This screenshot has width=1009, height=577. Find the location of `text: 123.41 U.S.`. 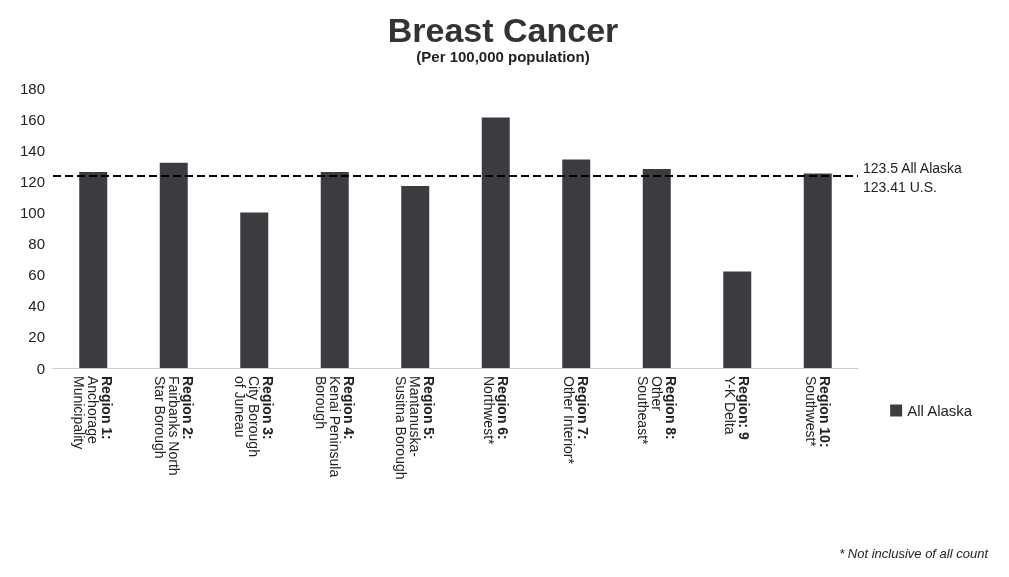

text: 123.41 U.S. is located at coordinates (900, 186).